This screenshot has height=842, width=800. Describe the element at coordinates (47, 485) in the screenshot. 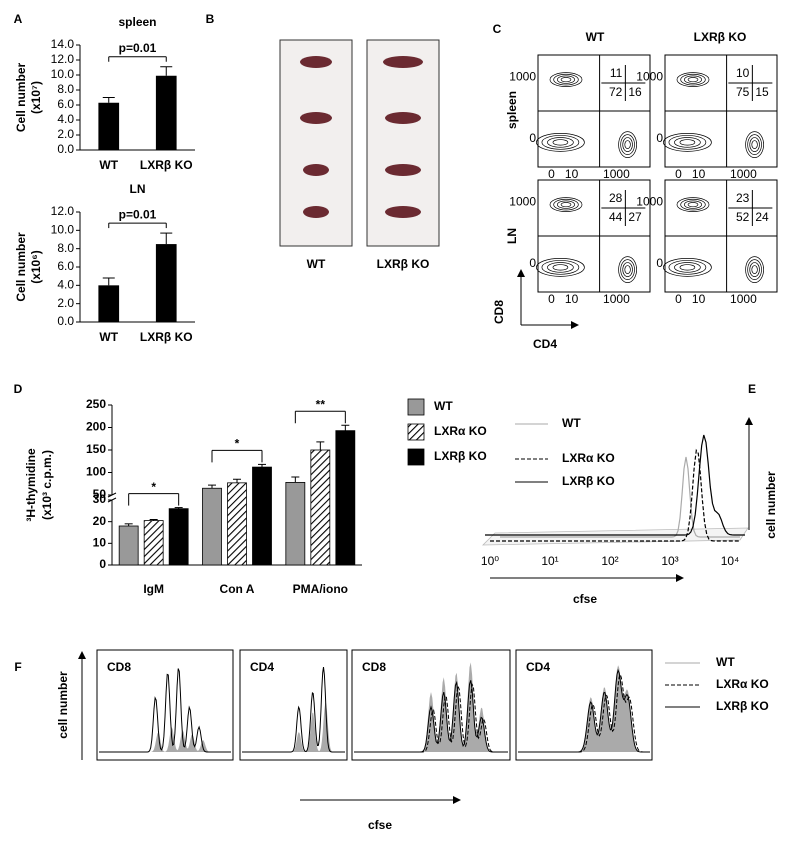

I see `y-axis-label: (x10³ c.p.m.)` at that location.